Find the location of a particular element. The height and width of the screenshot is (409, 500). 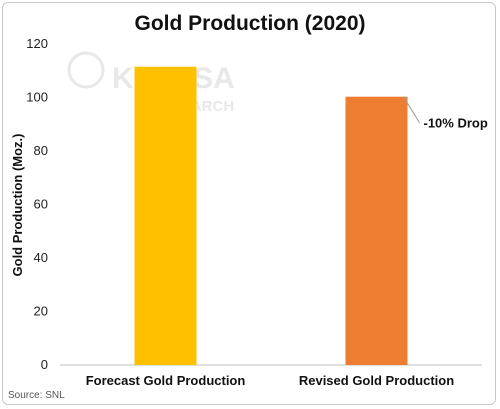

y-tick-label: 80 is located at coordinates (41, 150).